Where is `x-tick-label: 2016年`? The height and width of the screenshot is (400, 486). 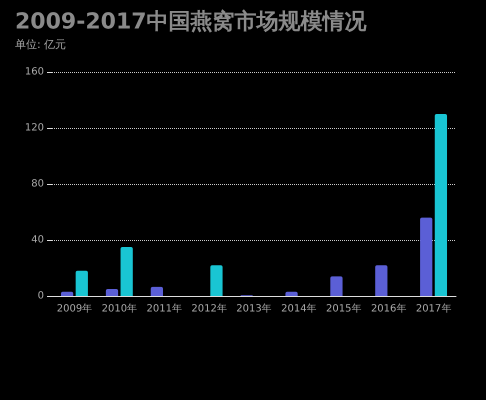 x-tick-label: 2016年 is located at coordinates (388, 308).